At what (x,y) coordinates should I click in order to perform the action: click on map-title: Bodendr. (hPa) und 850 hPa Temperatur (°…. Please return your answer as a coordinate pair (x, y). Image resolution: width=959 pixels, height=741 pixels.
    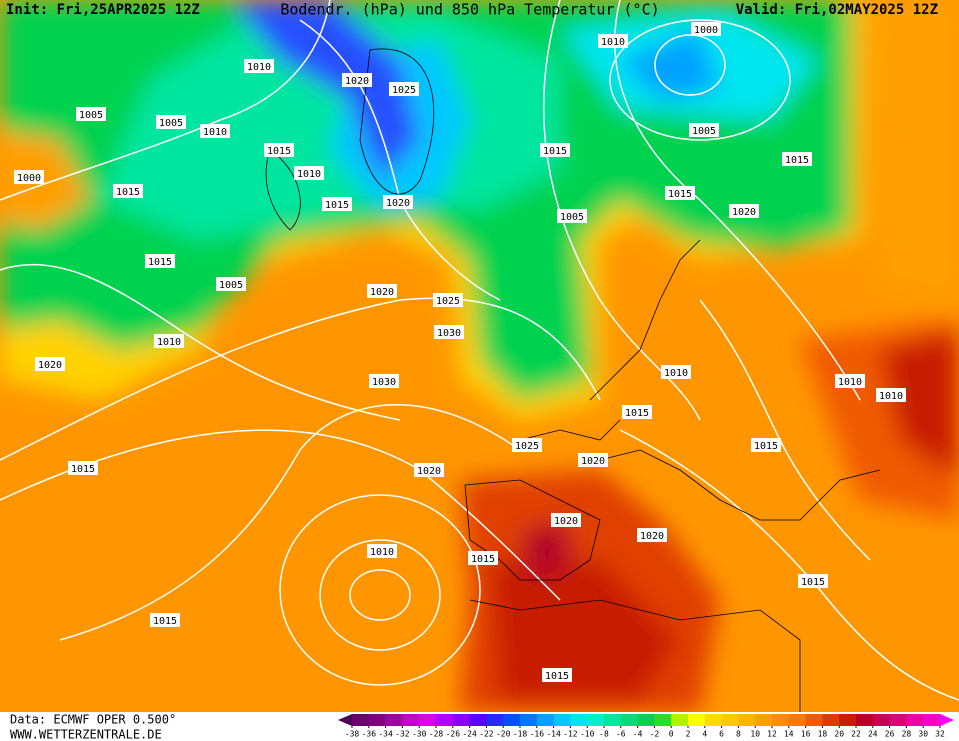
    Looking at the image, I should click on (469, 10).